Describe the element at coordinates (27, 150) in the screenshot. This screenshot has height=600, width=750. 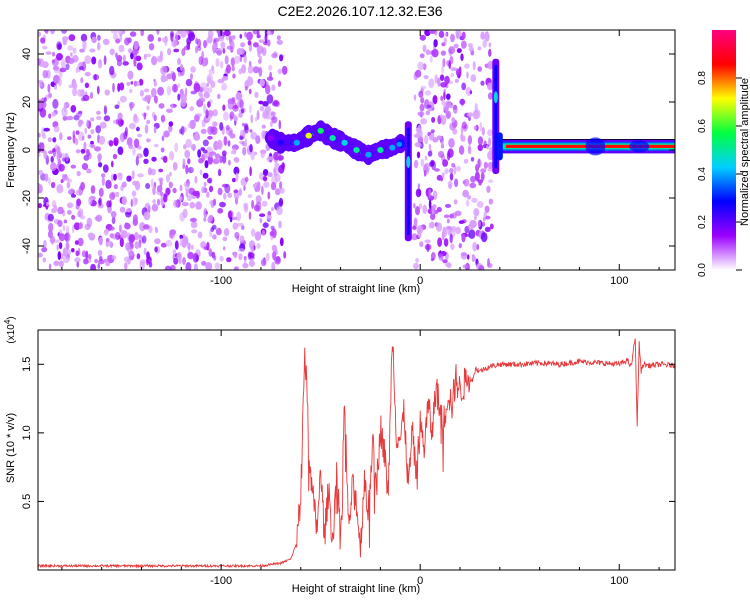
I see `spectrogram-ytick-label: 0` at that location.